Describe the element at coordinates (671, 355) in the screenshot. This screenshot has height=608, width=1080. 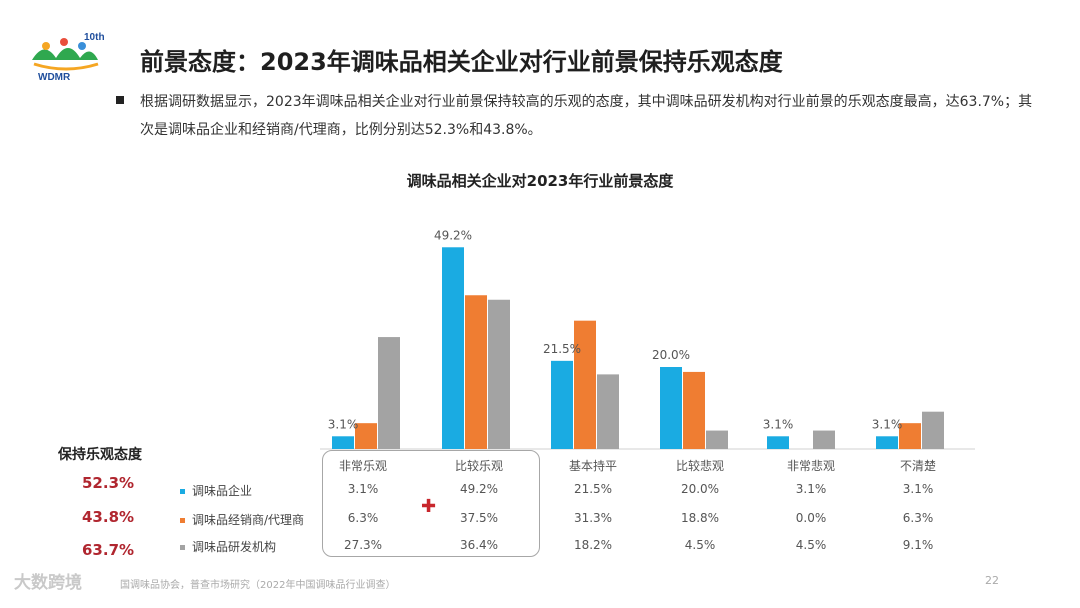
I see `bar-data-label: 20.0%` at that location.